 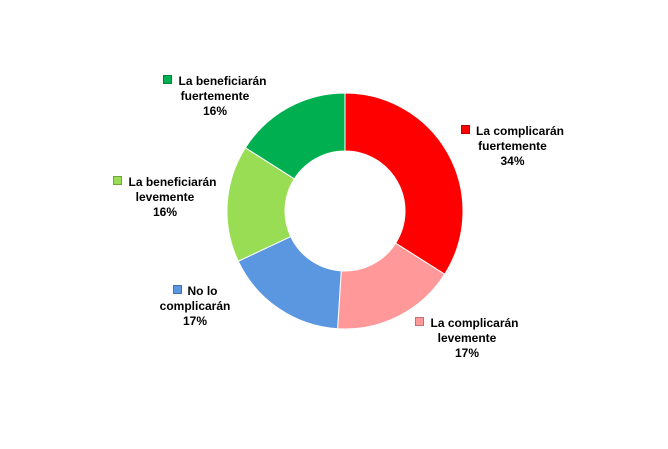 I want to click on label-category: La beneficiarán fuertemente, so click(x=215, y=89).